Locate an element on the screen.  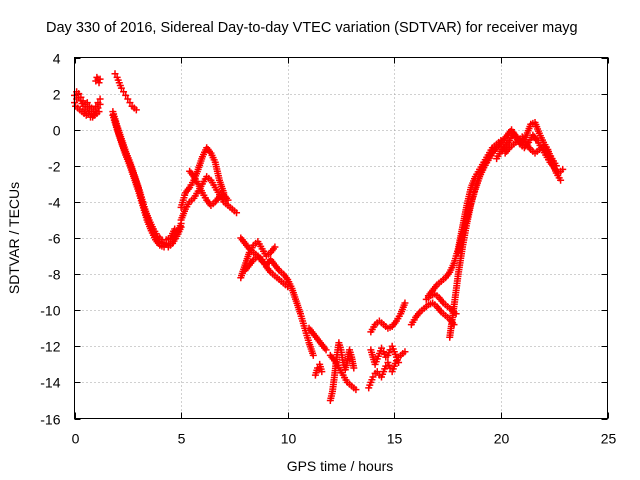
series-arc-ac is located at coordinates (530, 151).